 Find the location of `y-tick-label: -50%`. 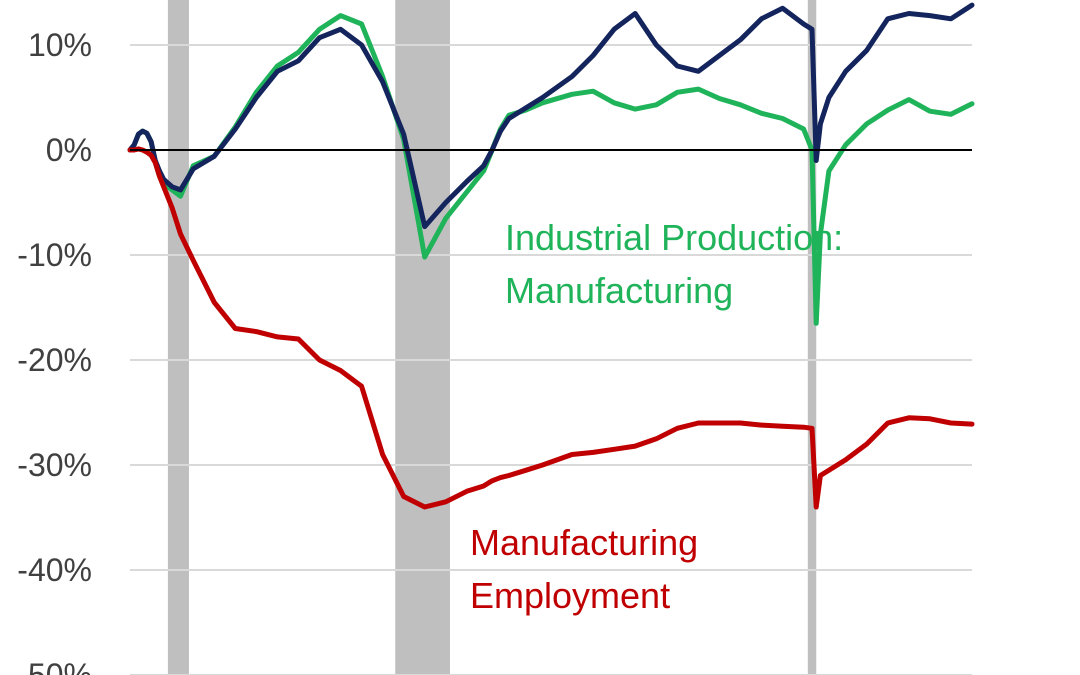

y-tick-label: -50% is located at coordinates (54, 666).